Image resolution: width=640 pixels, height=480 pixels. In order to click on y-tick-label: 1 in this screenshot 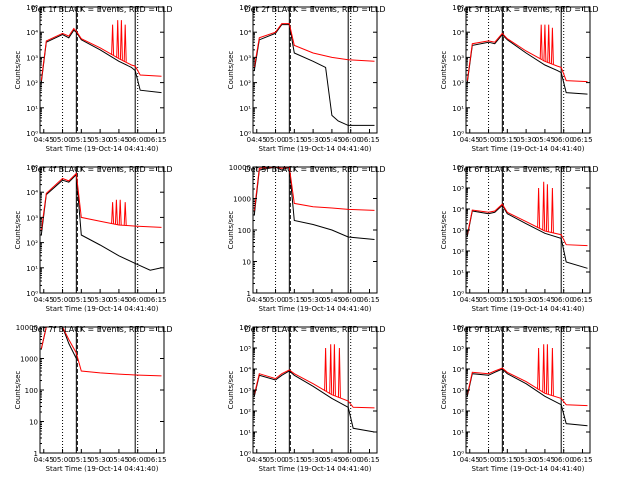, I will do `click(36, 454)`.